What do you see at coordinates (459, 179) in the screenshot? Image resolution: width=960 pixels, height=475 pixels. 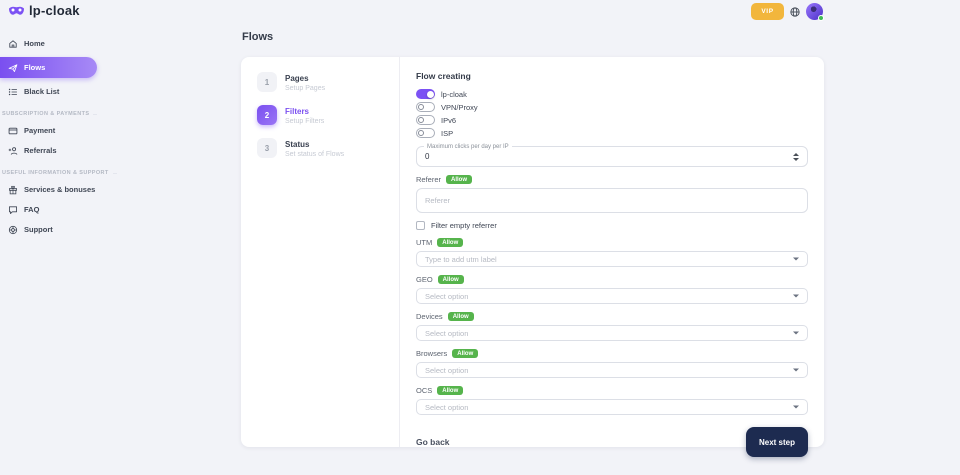 I see `referer-allow-badge: Allow` at bounding box center [459, 179].